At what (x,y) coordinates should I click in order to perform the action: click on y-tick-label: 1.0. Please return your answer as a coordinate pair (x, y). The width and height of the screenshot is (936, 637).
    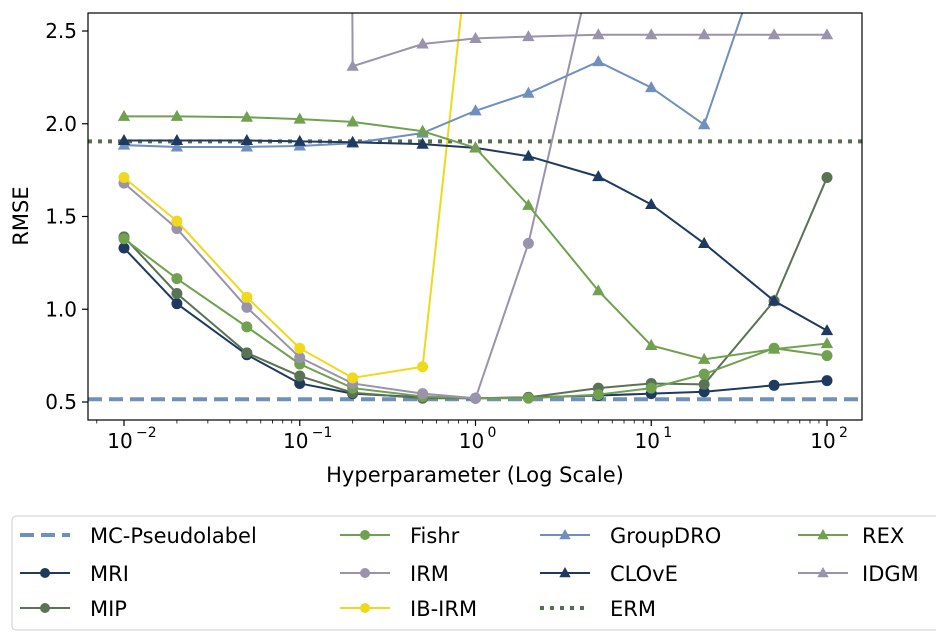
    Looking at the image, I should click on (61, 309).